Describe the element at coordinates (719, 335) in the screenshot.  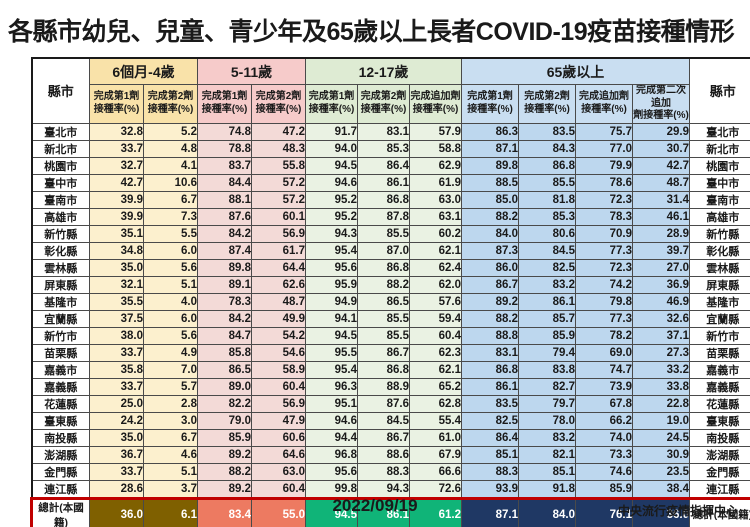
I see `county-cell-right: 新竹市` at that location.